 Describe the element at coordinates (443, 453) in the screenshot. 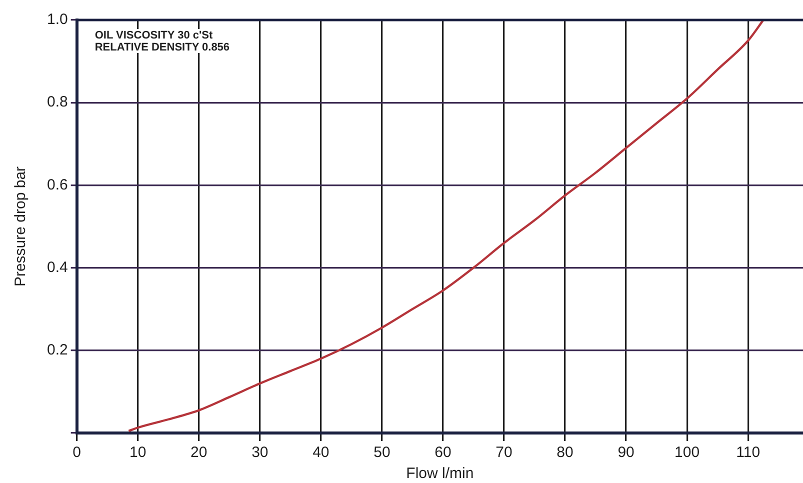

I see `x-tick-label: 60` at that location.